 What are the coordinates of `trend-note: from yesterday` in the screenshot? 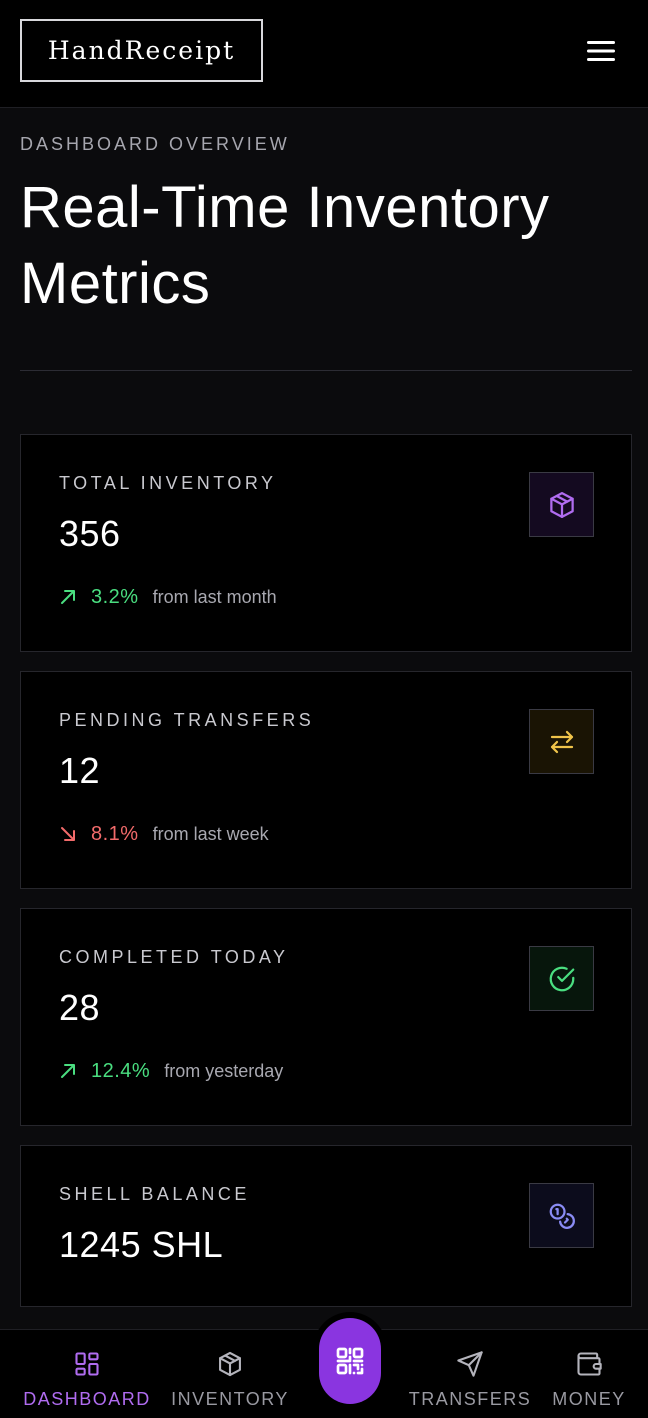 It's located at (224, 1070).